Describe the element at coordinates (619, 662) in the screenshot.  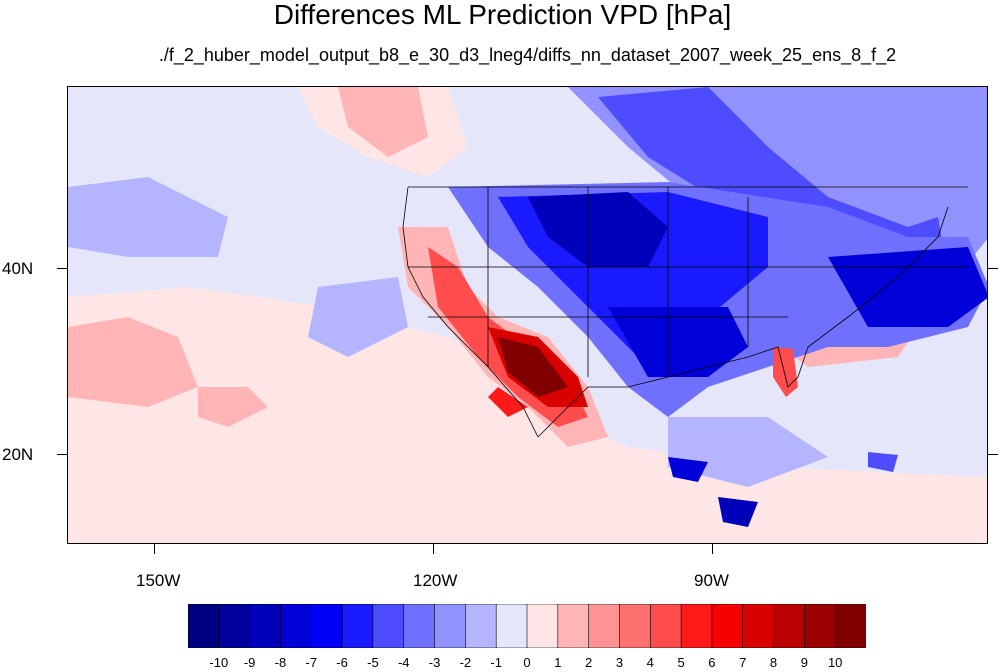
I see `colorbar-tick-label: 3` at that location.